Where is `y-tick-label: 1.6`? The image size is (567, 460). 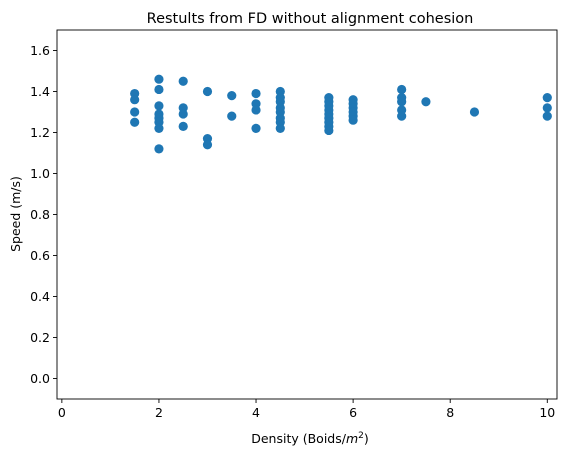 y-tick-label: 1.6 is located at coordinates (40, 50).